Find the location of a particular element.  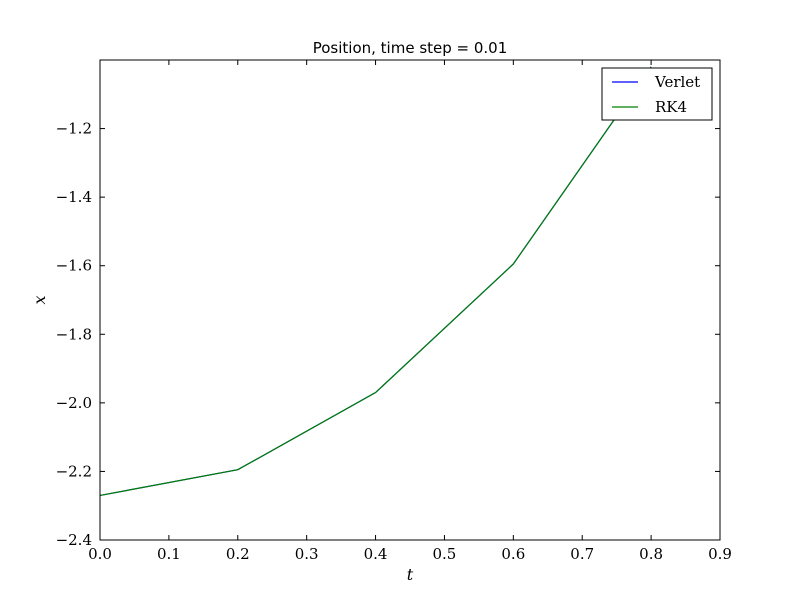

x-tick-label: 0.6 is located at coordinates (513, 554).